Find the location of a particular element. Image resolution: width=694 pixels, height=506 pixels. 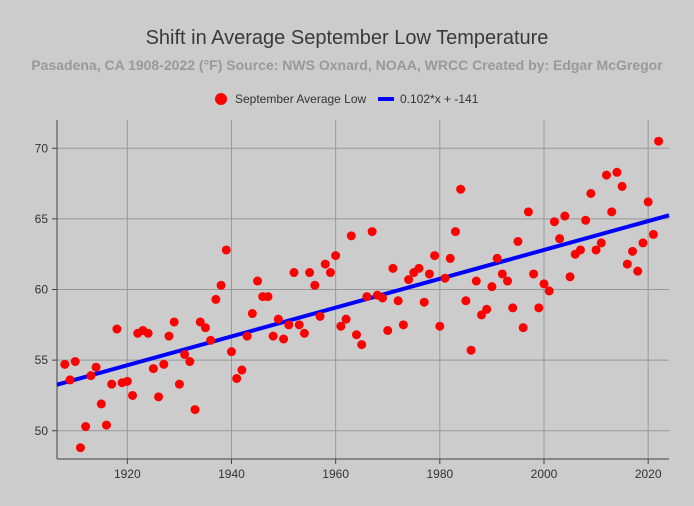

legend: September Average Low 0.102*x + -141 is located at coordinates (347, 99).